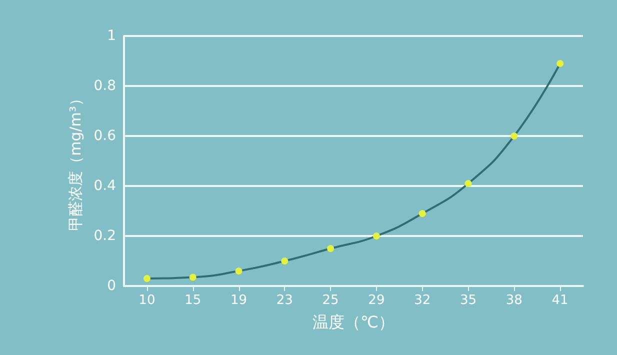 The height and width of the screenshot is (355, 617). I want to click on x-tick-label: 38, so click(514, 300).